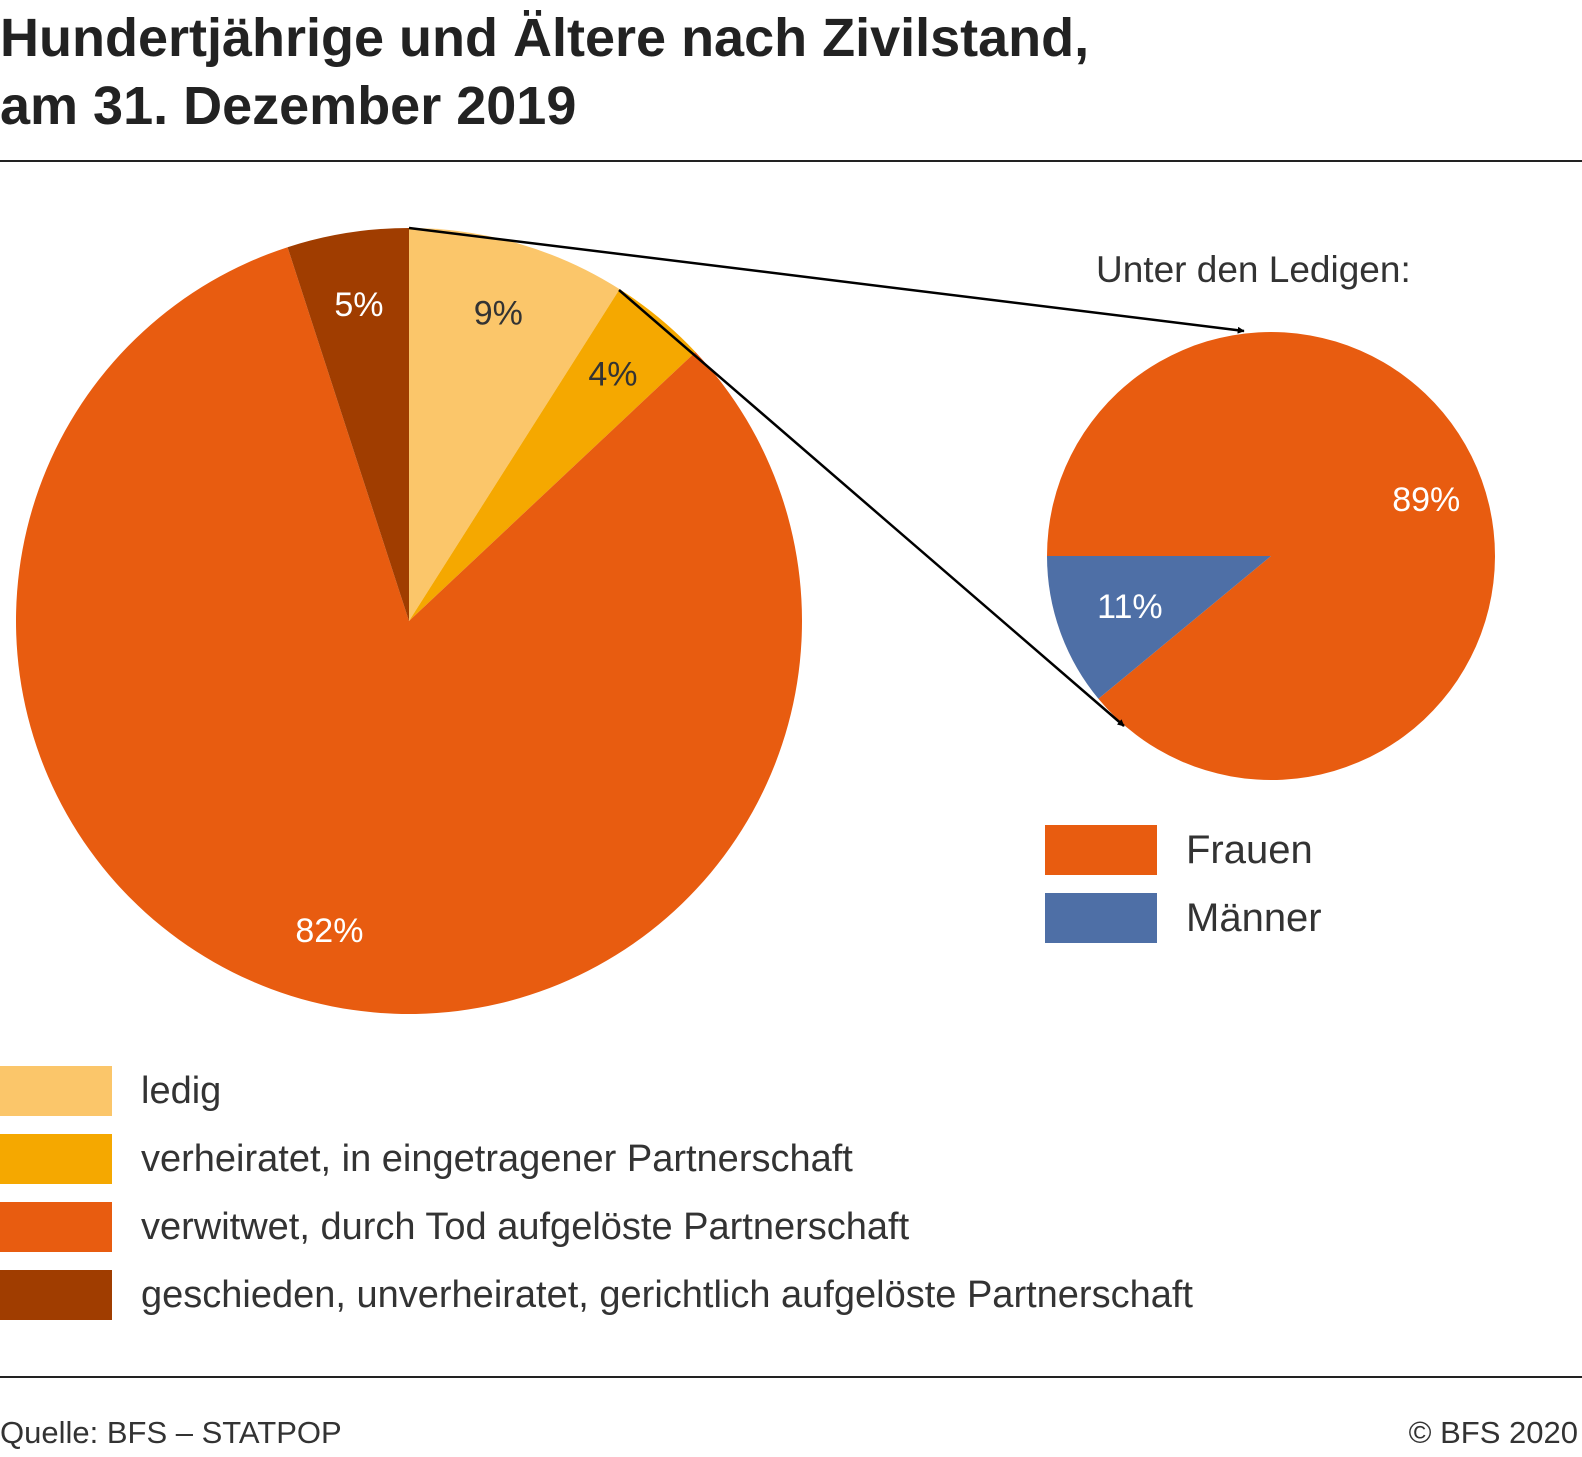  Describe the element at coordinates (514, 424) in the screenshot. I see `main-pie-slice-ledig` at that location.